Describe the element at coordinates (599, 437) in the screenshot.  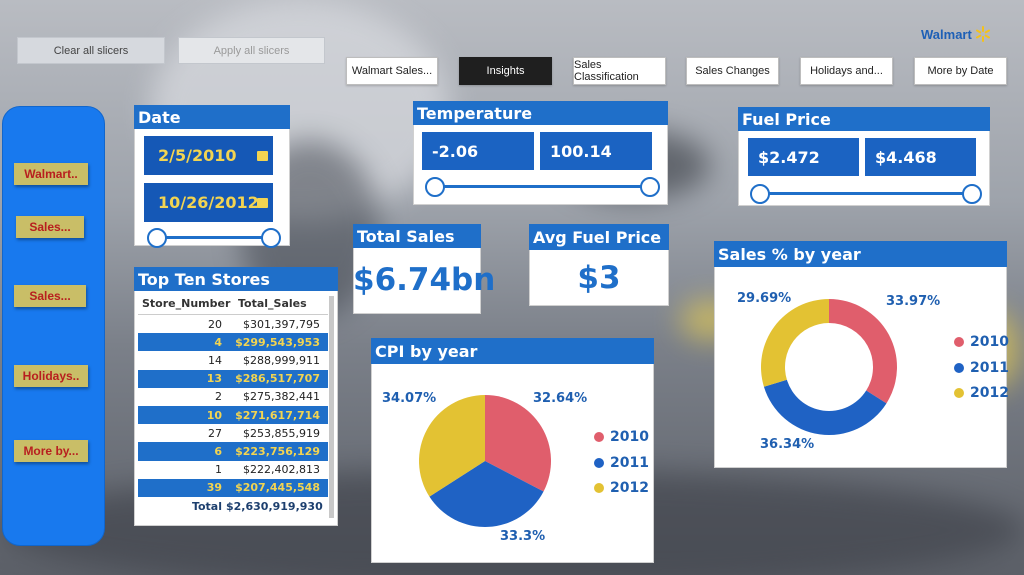
I see `legend-dot-2010` at that location.